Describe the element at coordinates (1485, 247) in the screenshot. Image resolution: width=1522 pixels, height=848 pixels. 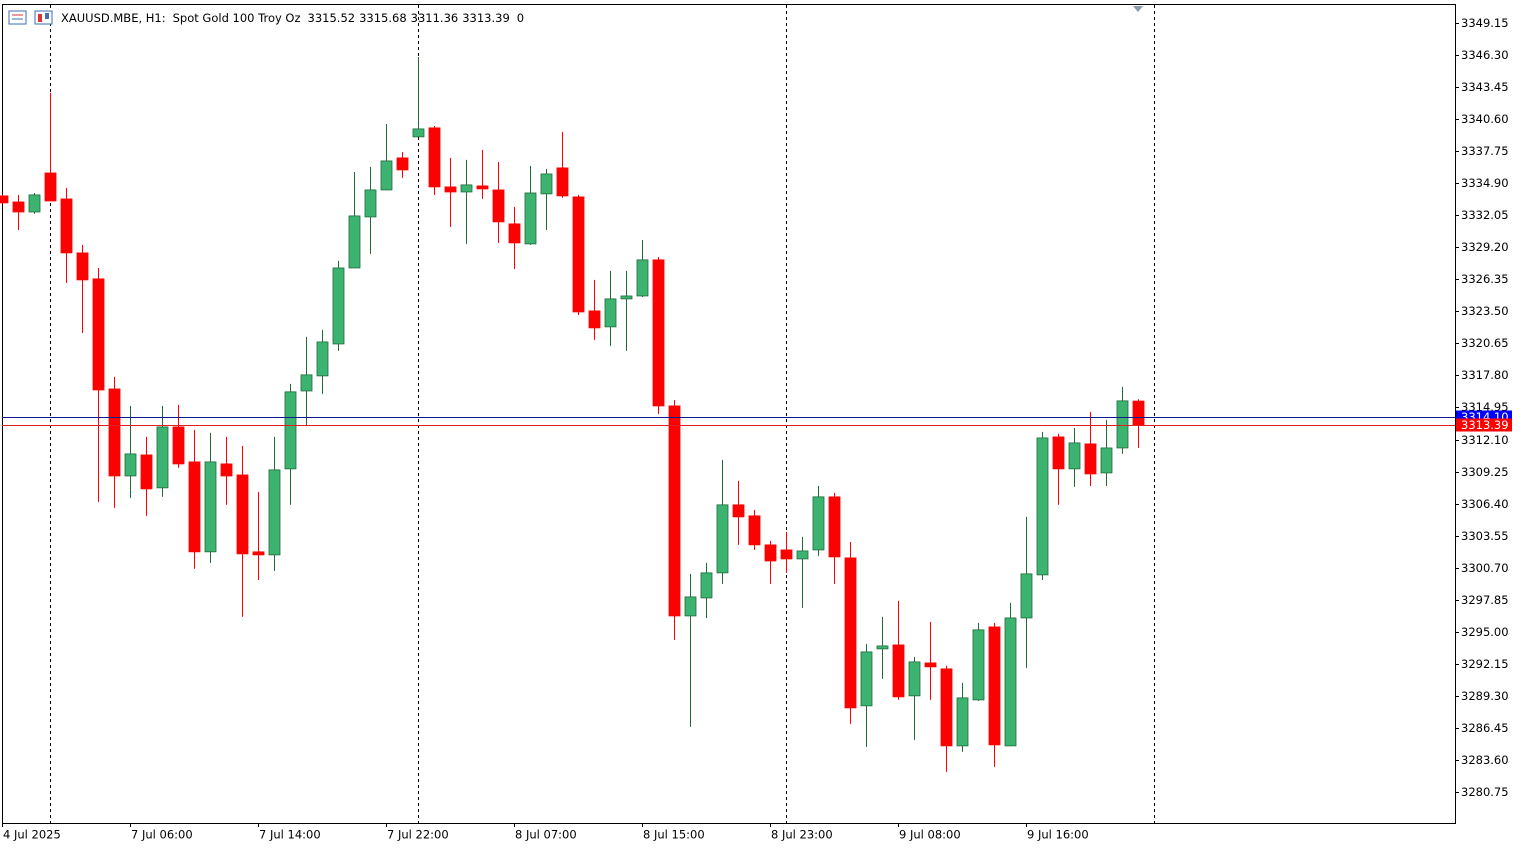
I see `y-tick-label: 3329.20` at that location.